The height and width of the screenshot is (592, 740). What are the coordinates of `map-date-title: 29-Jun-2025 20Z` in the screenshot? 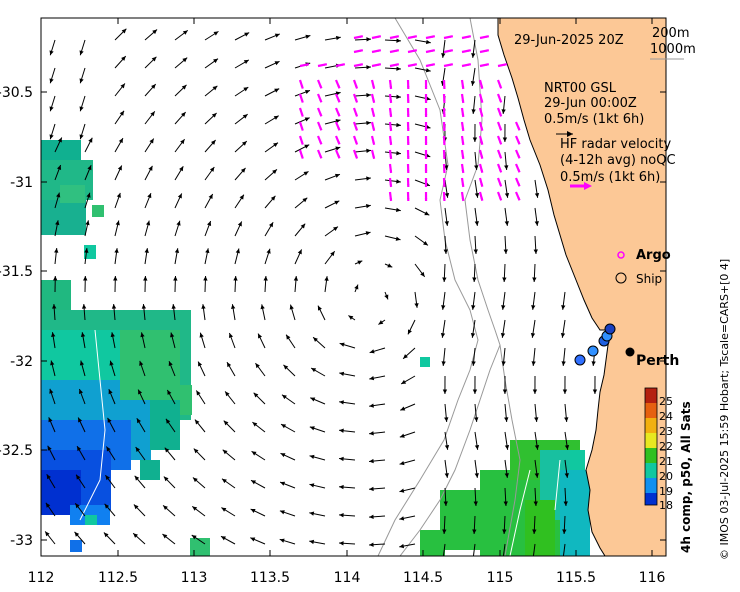 It's located at (569, 40).